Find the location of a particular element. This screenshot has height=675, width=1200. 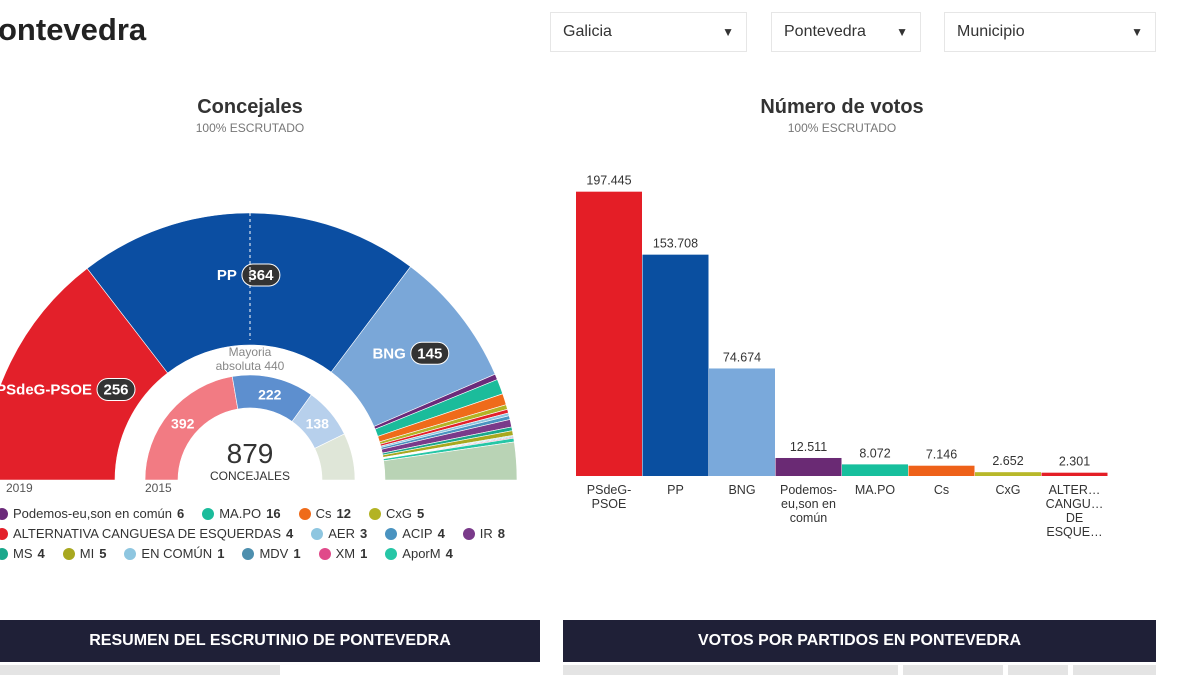

year-label: 2015 is located at coordinates (158, 488).